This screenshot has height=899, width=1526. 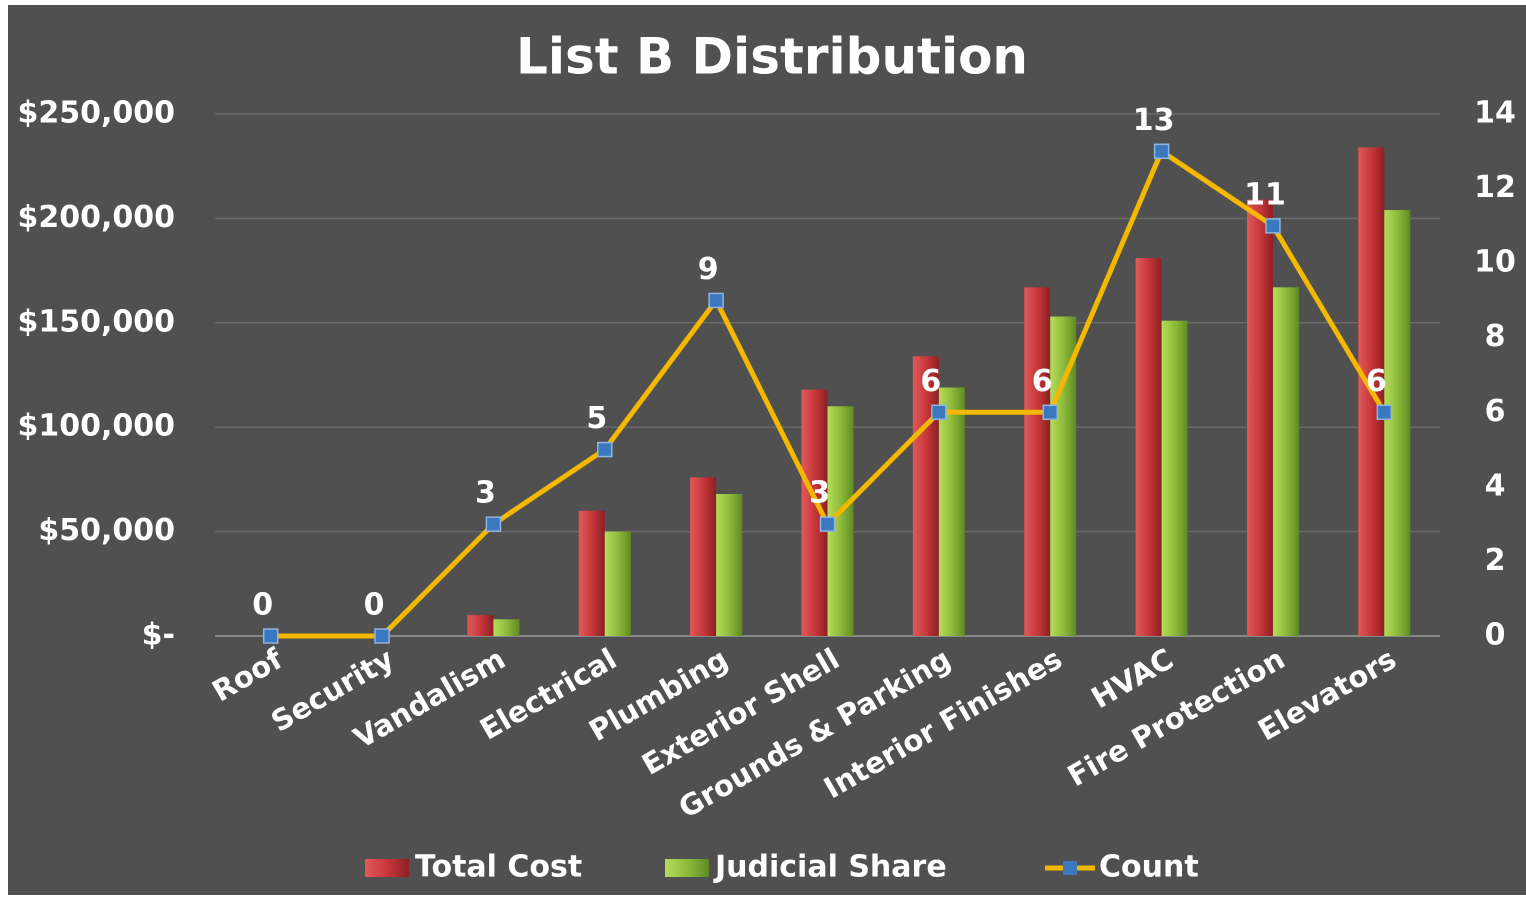 What do you see at coordinates (1495, 336) in the screenshot?
I see `y2-tick-label: 8` at bounding box center [1495, 336].